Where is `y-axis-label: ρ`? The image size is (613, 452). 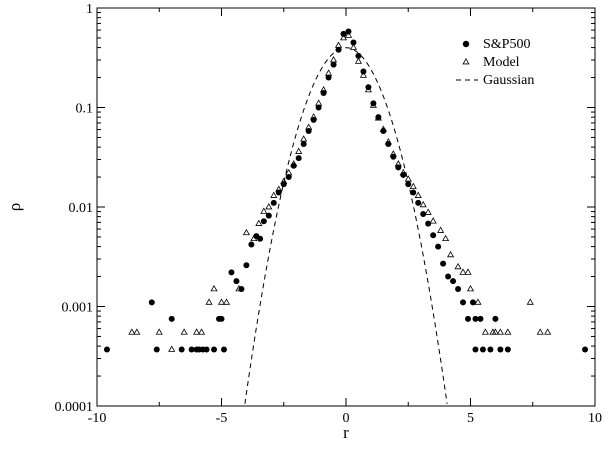 y-axis-label: ρ is located at coordinates (14, 207).